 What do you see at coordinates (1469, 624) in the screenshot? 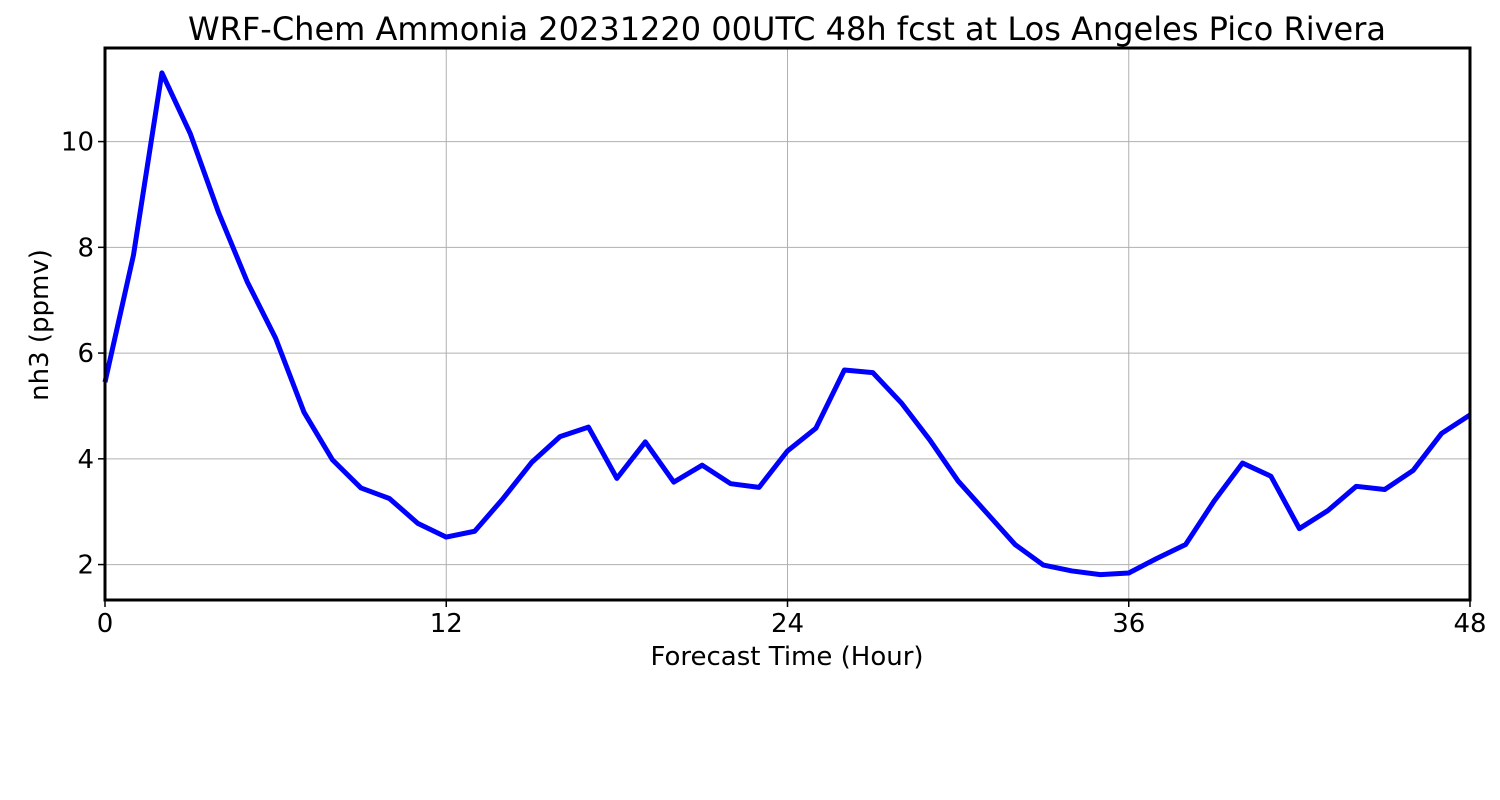
I see `x-tick-label: 48` at bounding box center [1469, 624].